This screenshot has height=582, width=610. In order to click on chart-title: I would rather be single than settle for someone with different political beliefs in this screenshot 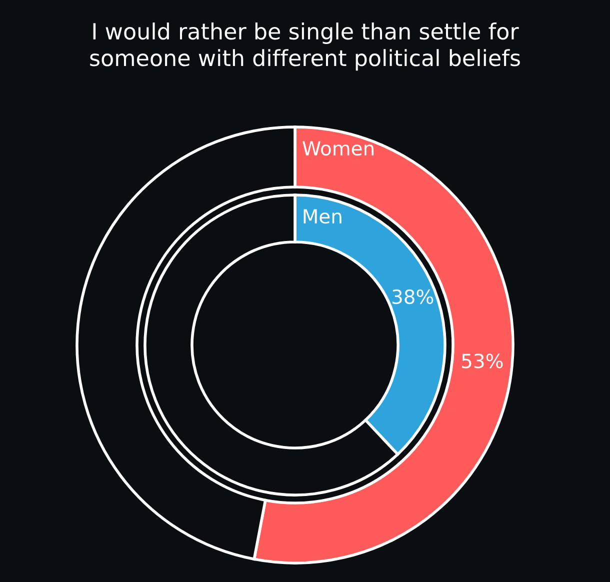, I will do `click(305, 46)`.